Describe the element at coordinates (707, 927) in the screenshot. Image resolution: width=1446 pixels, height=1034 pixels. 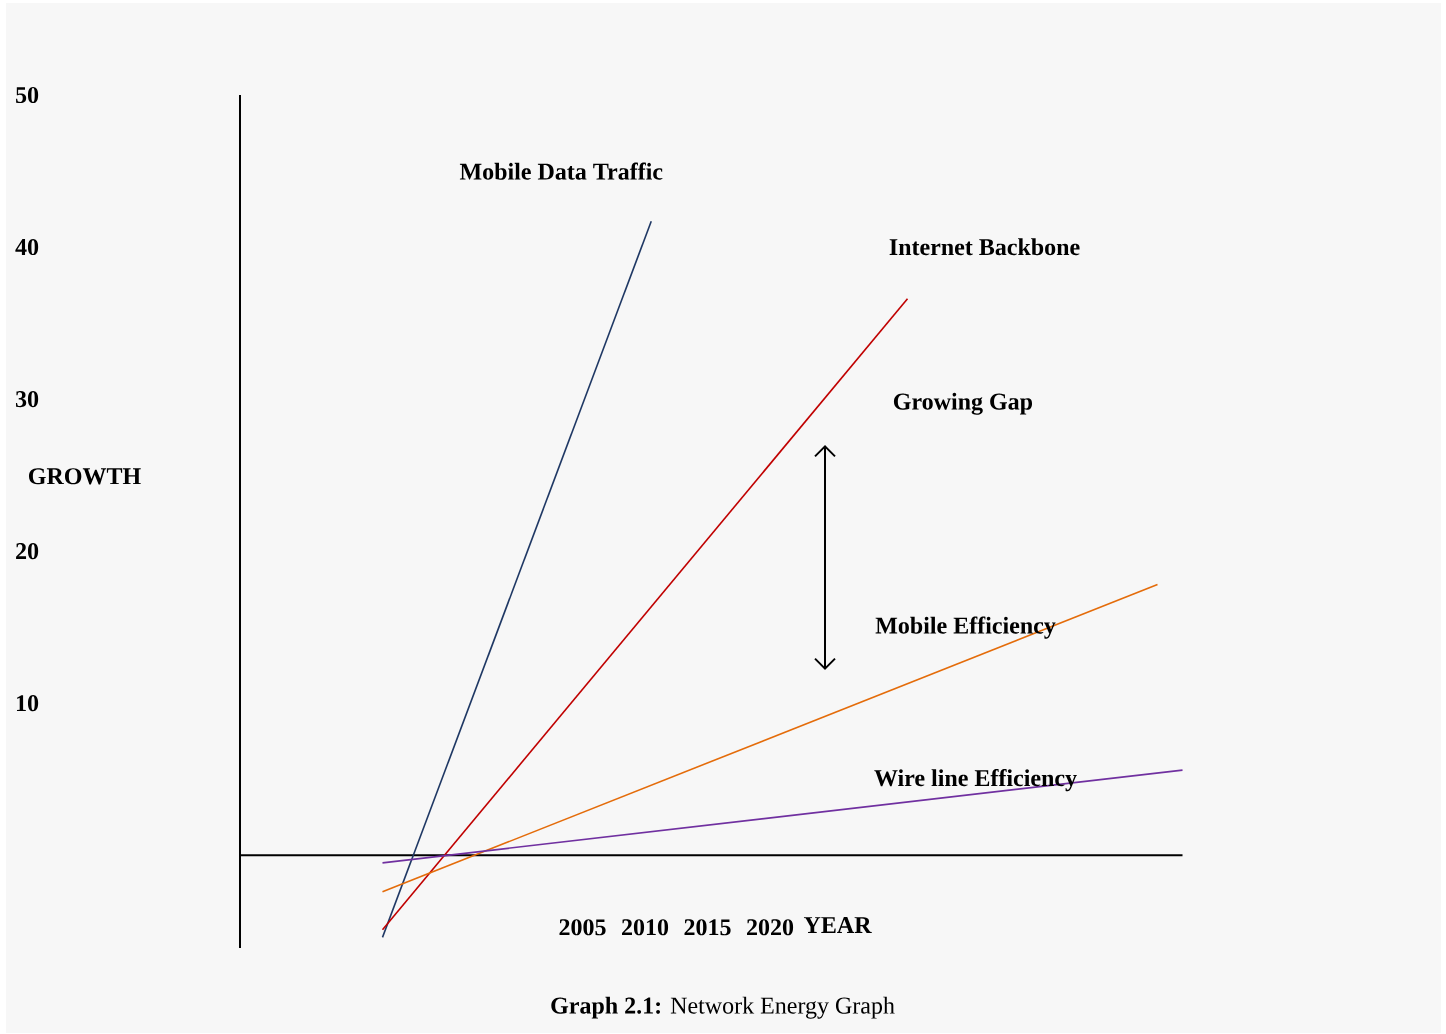
I see `x-tick-label: 2015` at that location.